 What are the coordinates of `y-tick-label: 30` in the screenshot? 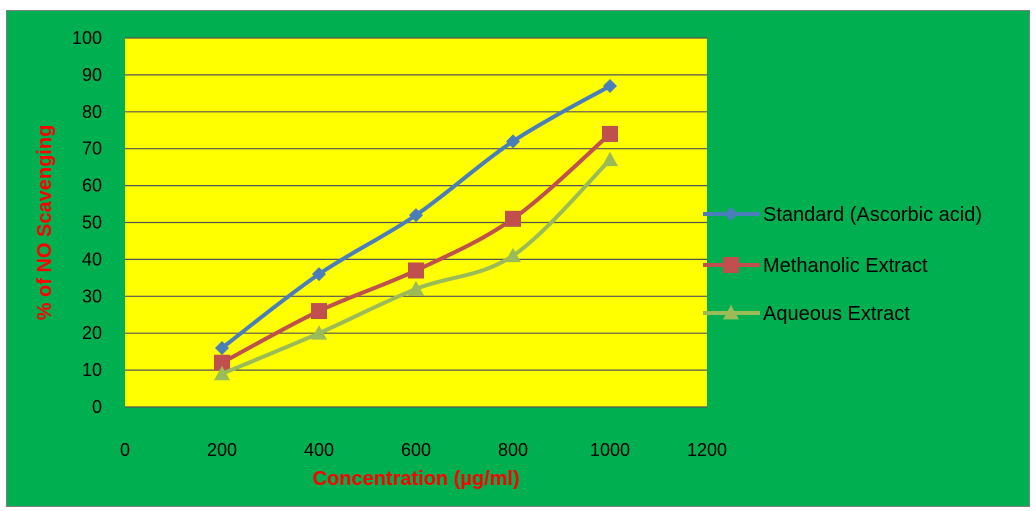 It's located at (92, 296).